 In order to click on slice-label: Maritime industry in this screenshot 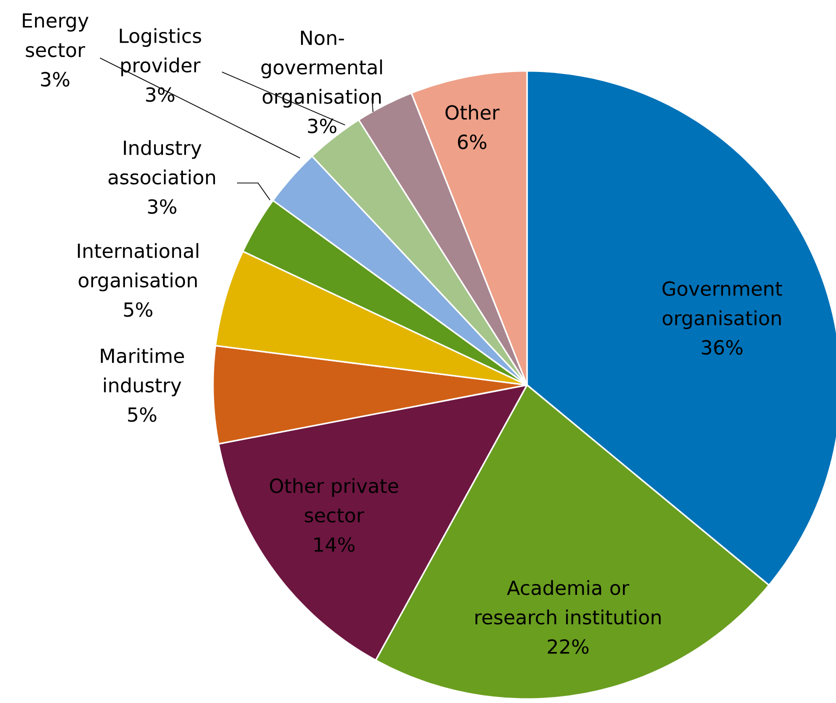, I will do `click(142, 372)`.